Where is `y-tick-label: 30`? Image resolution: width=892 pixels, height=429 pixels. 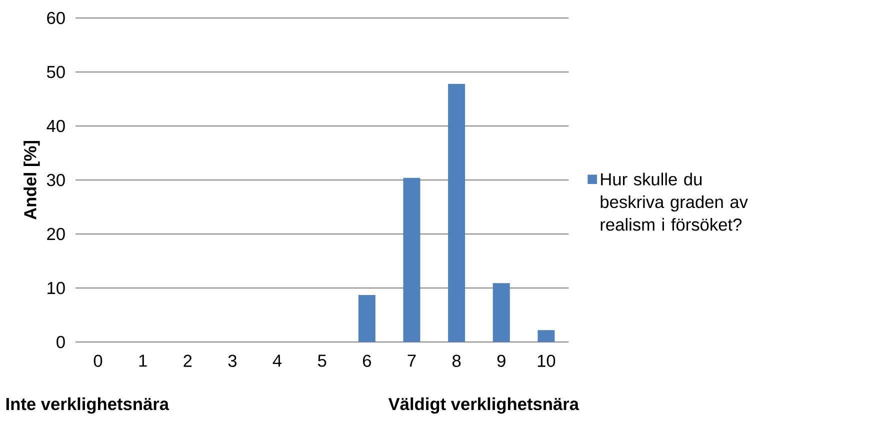
y-tick-label: 30 is located at coordinates (55, 180).